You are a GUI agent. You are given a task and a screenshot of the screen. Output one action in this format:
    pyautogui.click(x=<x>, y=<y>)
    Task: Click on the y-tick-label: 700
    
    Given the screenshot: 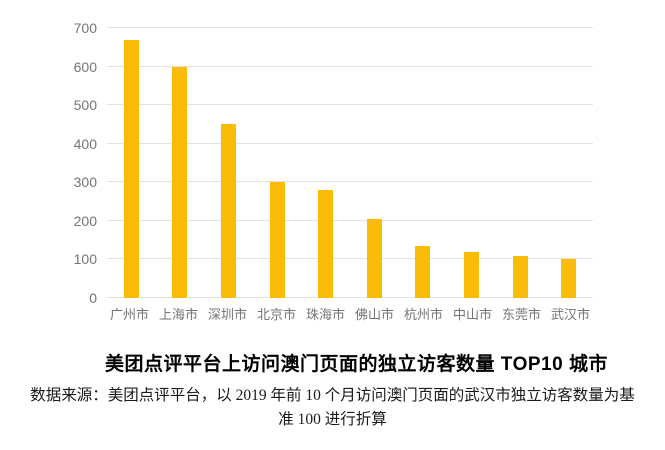 What is the action you would take?
    pyautogui.click(x=85, y=28)
    